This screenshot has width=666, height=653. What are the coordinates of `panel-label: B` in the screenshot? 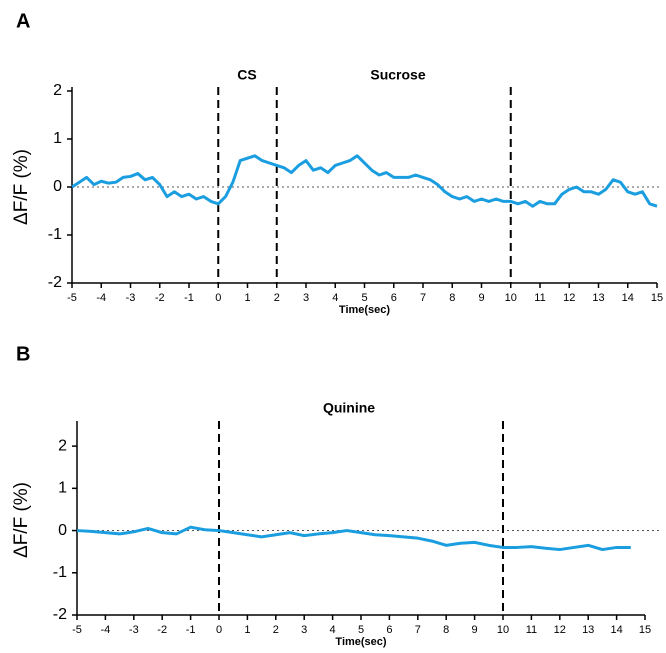 It's located at (23, 354).